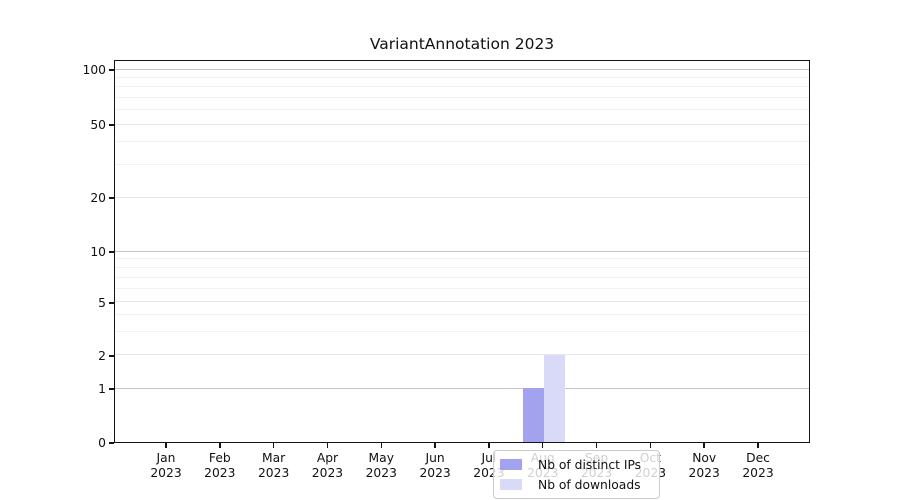 This screenshot has height=500, width=900. I want to click on month-name: Dec, so click(758, 458).